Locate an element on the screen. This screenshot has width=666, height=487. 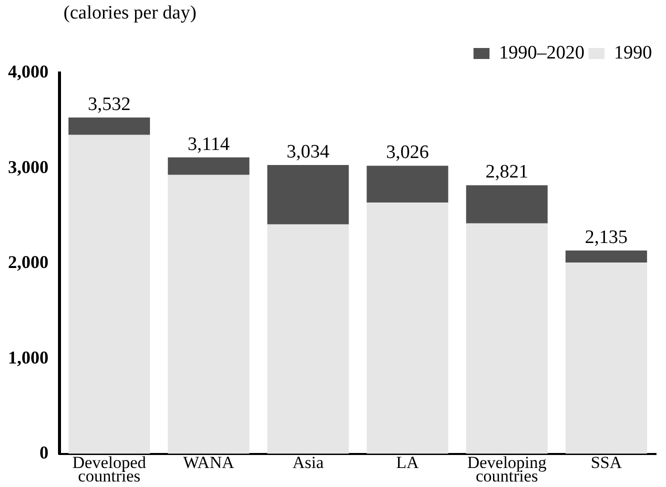
legend-label: 1990–2020 is located at coordinates (541, 53).